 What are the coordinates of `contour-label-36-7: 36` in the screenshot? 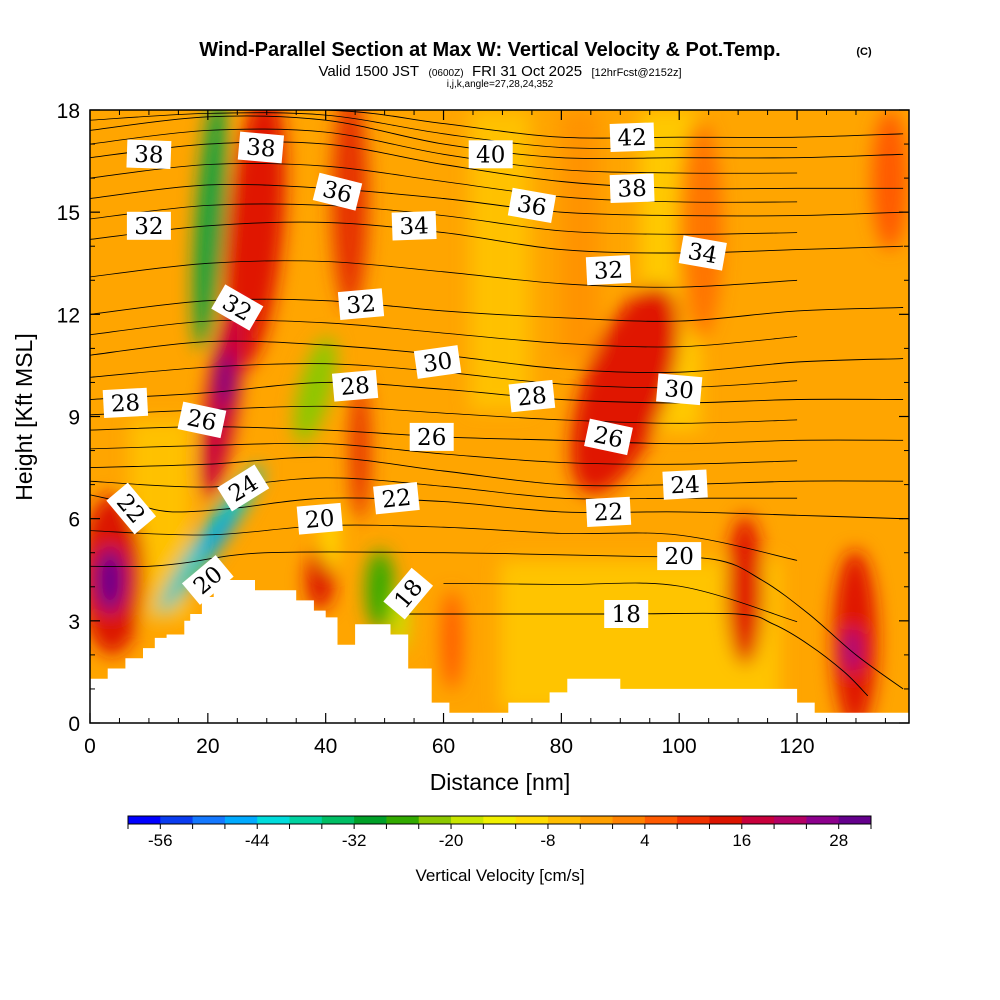 It's located at (531, 205).